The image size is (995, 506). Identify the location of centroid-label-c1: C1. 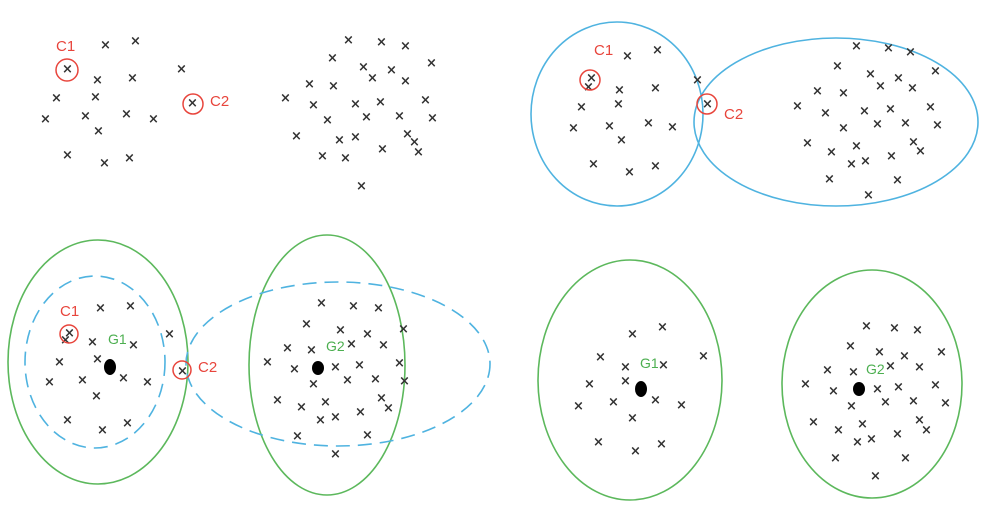
(65, 46).